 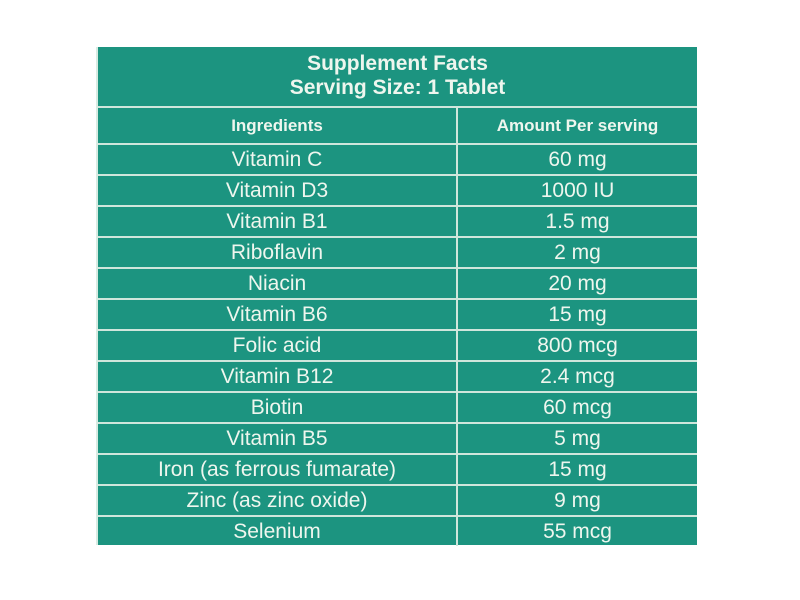 I want to click on ingredient-amount: 800 mcg, so click(x=577, y=346).